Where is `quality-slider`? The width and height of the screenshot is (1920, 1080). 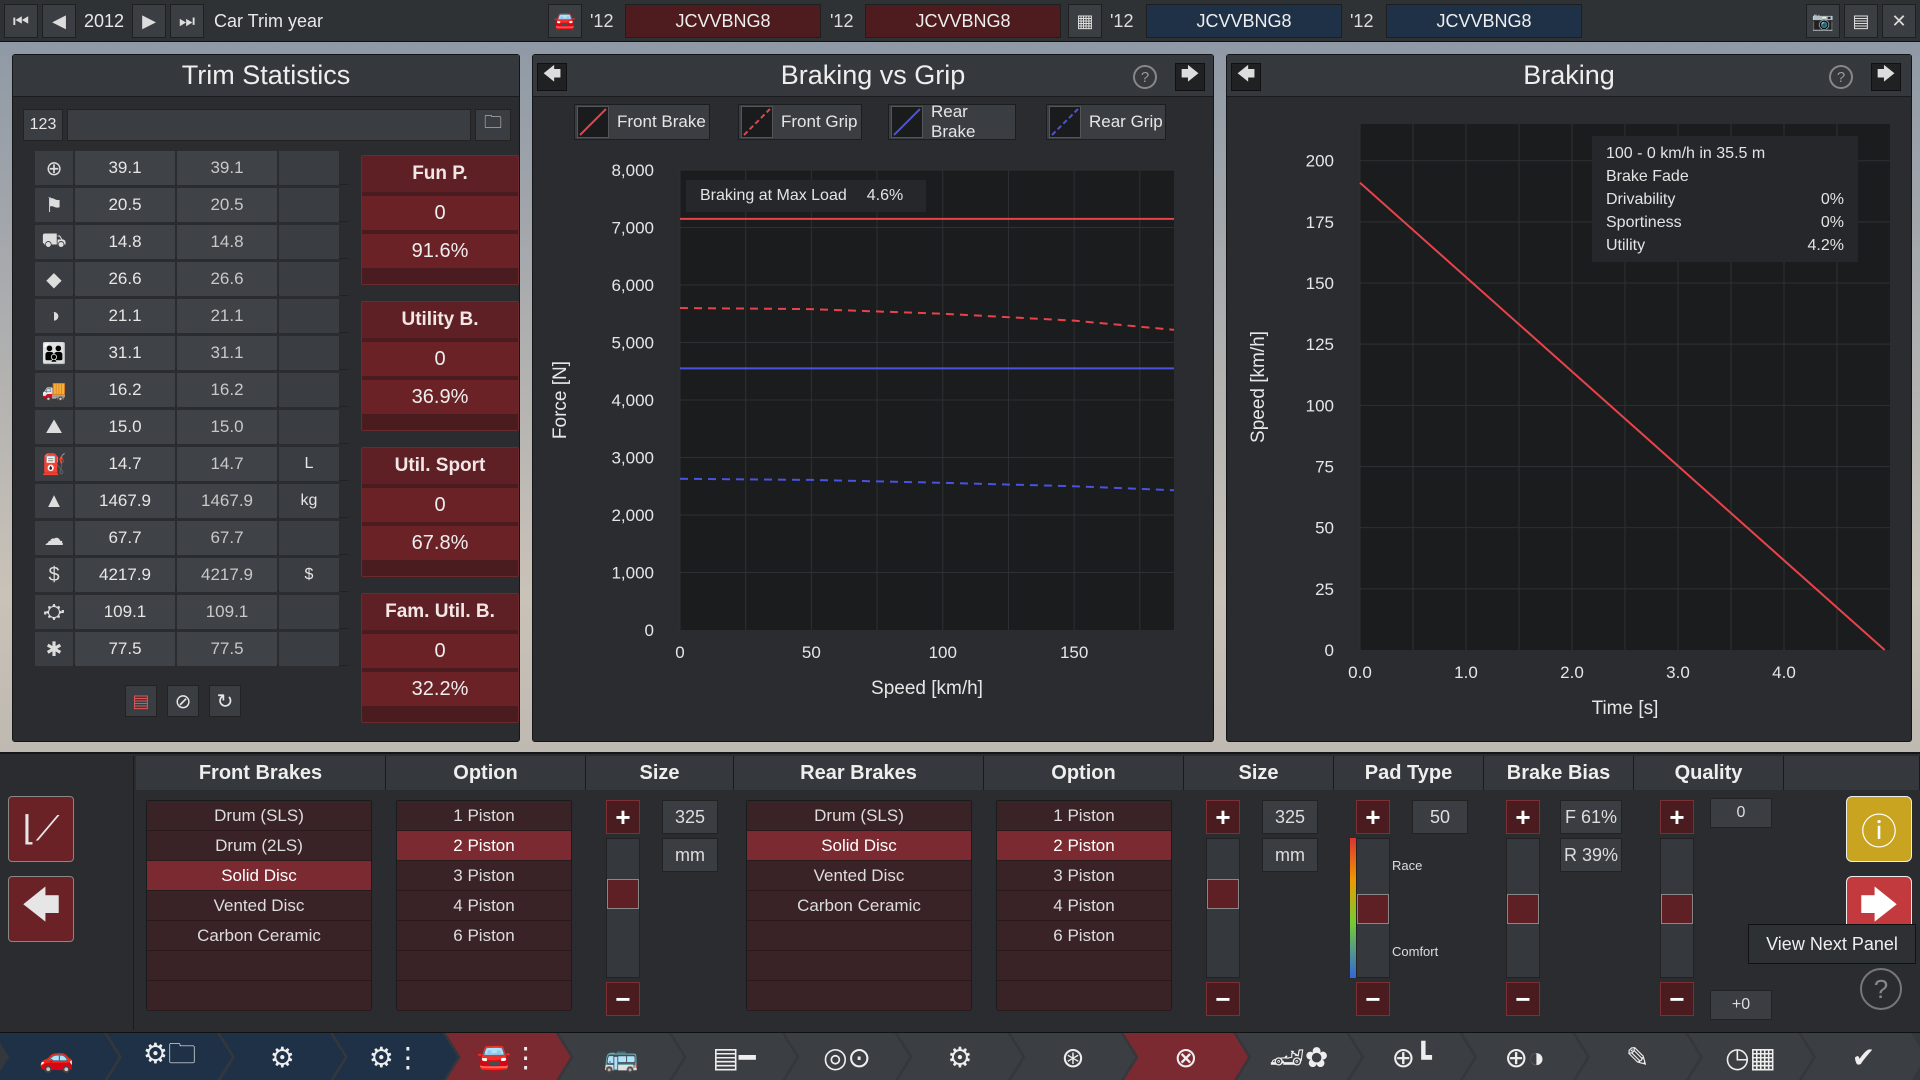
quality-slider is located at coordinates (1677, 908).